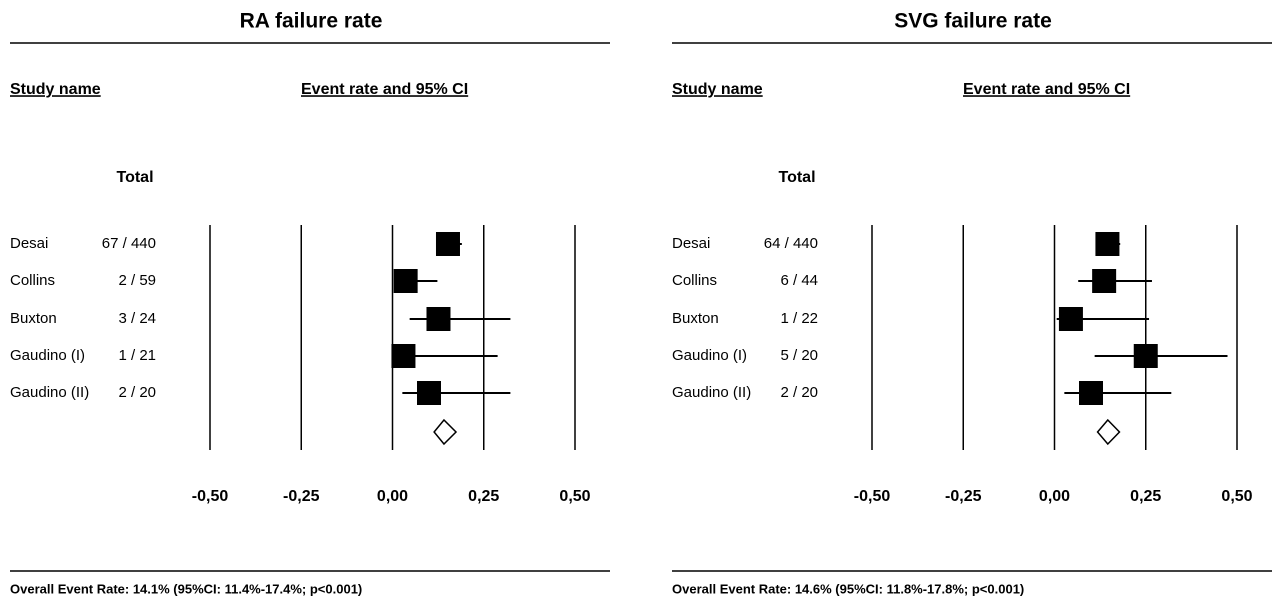 Image resolution: width=1283 pixels, height=605 pixels. Describe the element at coordinates (129, 243) in the screenshot. I see `study-total: 67 / 440` at that location.